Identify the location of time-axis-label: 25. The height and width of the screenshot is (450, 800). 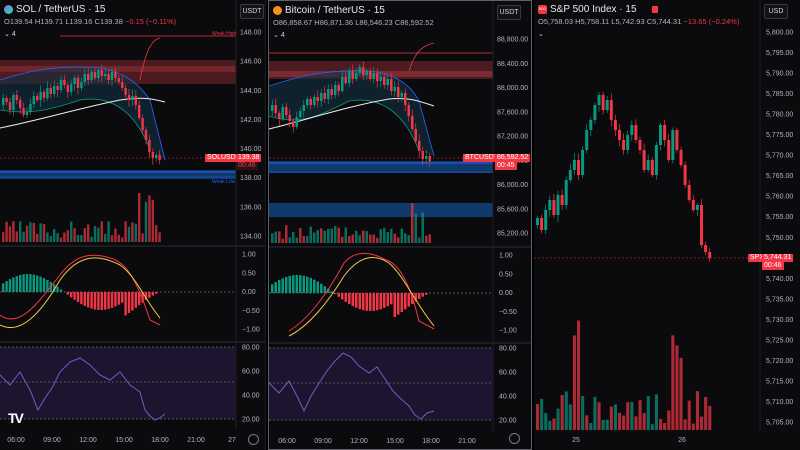
(576, 440).